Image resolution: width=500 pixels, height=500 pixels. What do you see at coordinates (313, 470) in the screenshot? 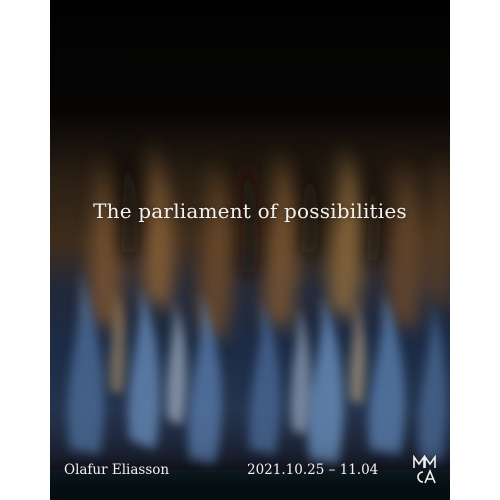
I see `exhibition-dates: 2021.10.25 – 11.04` at bounding box center [313, 470].